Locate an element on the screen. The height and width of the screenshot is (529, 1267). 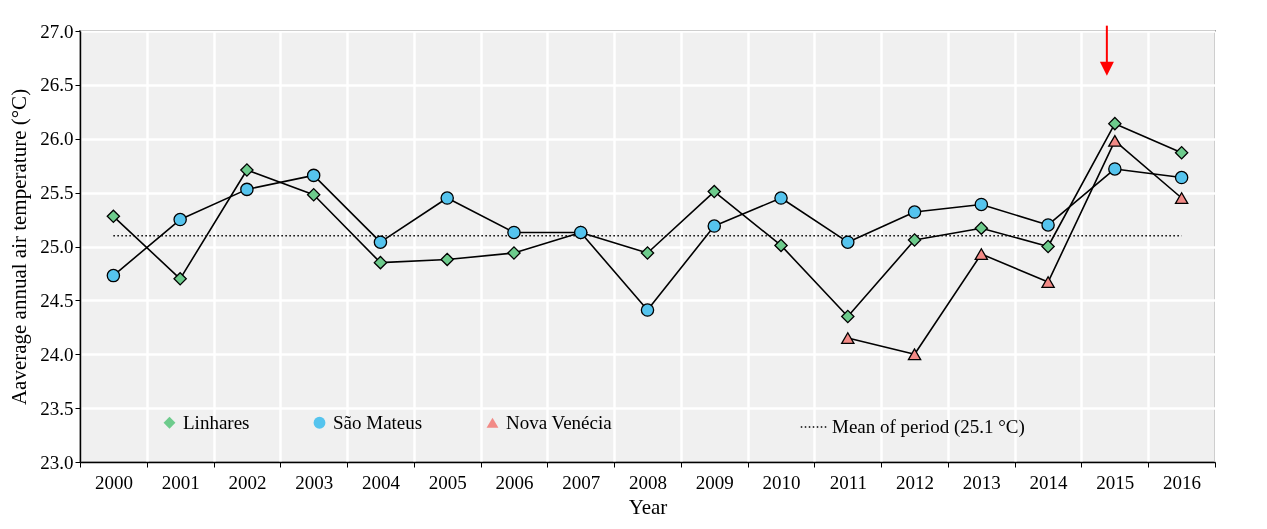
y-tick-label: 24.5 is located at coordinates (57, 300).